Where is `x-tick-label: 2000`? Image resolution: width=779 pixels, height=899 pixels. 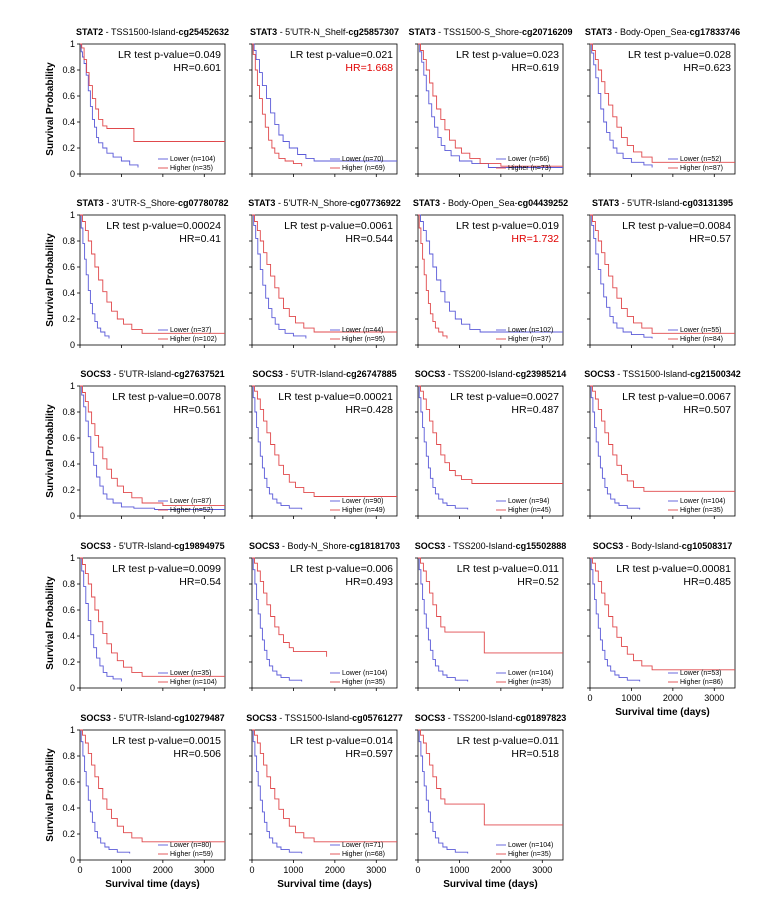 x-tick-label: 2000 is located at coordinates (673, 698).